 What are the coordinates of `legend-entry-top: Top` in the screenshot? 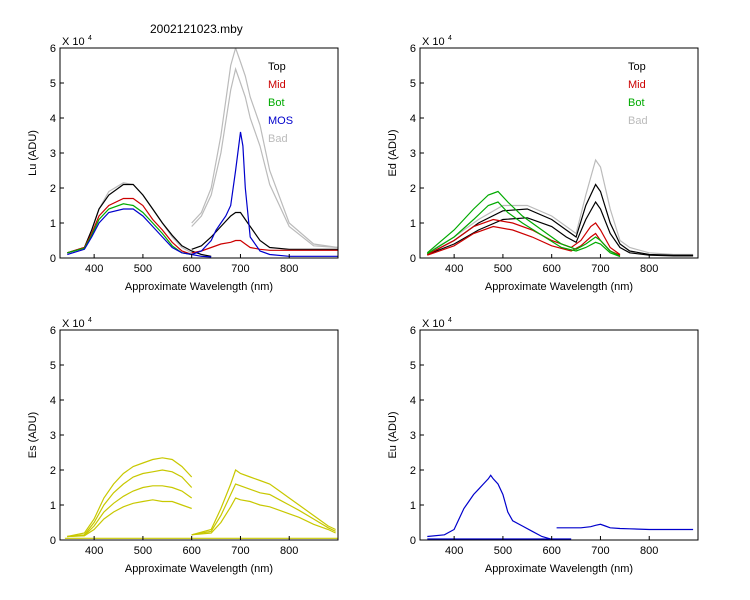 It's located at (637, 67).